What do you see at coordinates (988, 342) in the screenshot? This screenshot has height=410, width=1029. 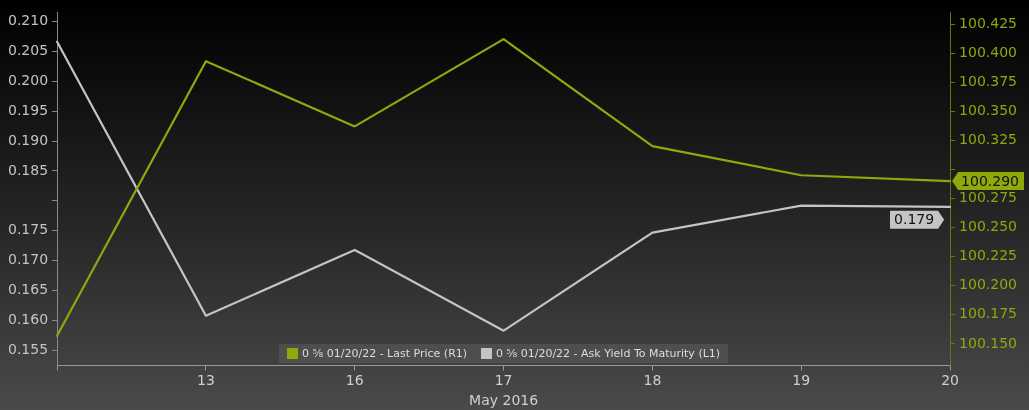 I see `y2-tick-label: 100.150` at bounding box center [988, 342].